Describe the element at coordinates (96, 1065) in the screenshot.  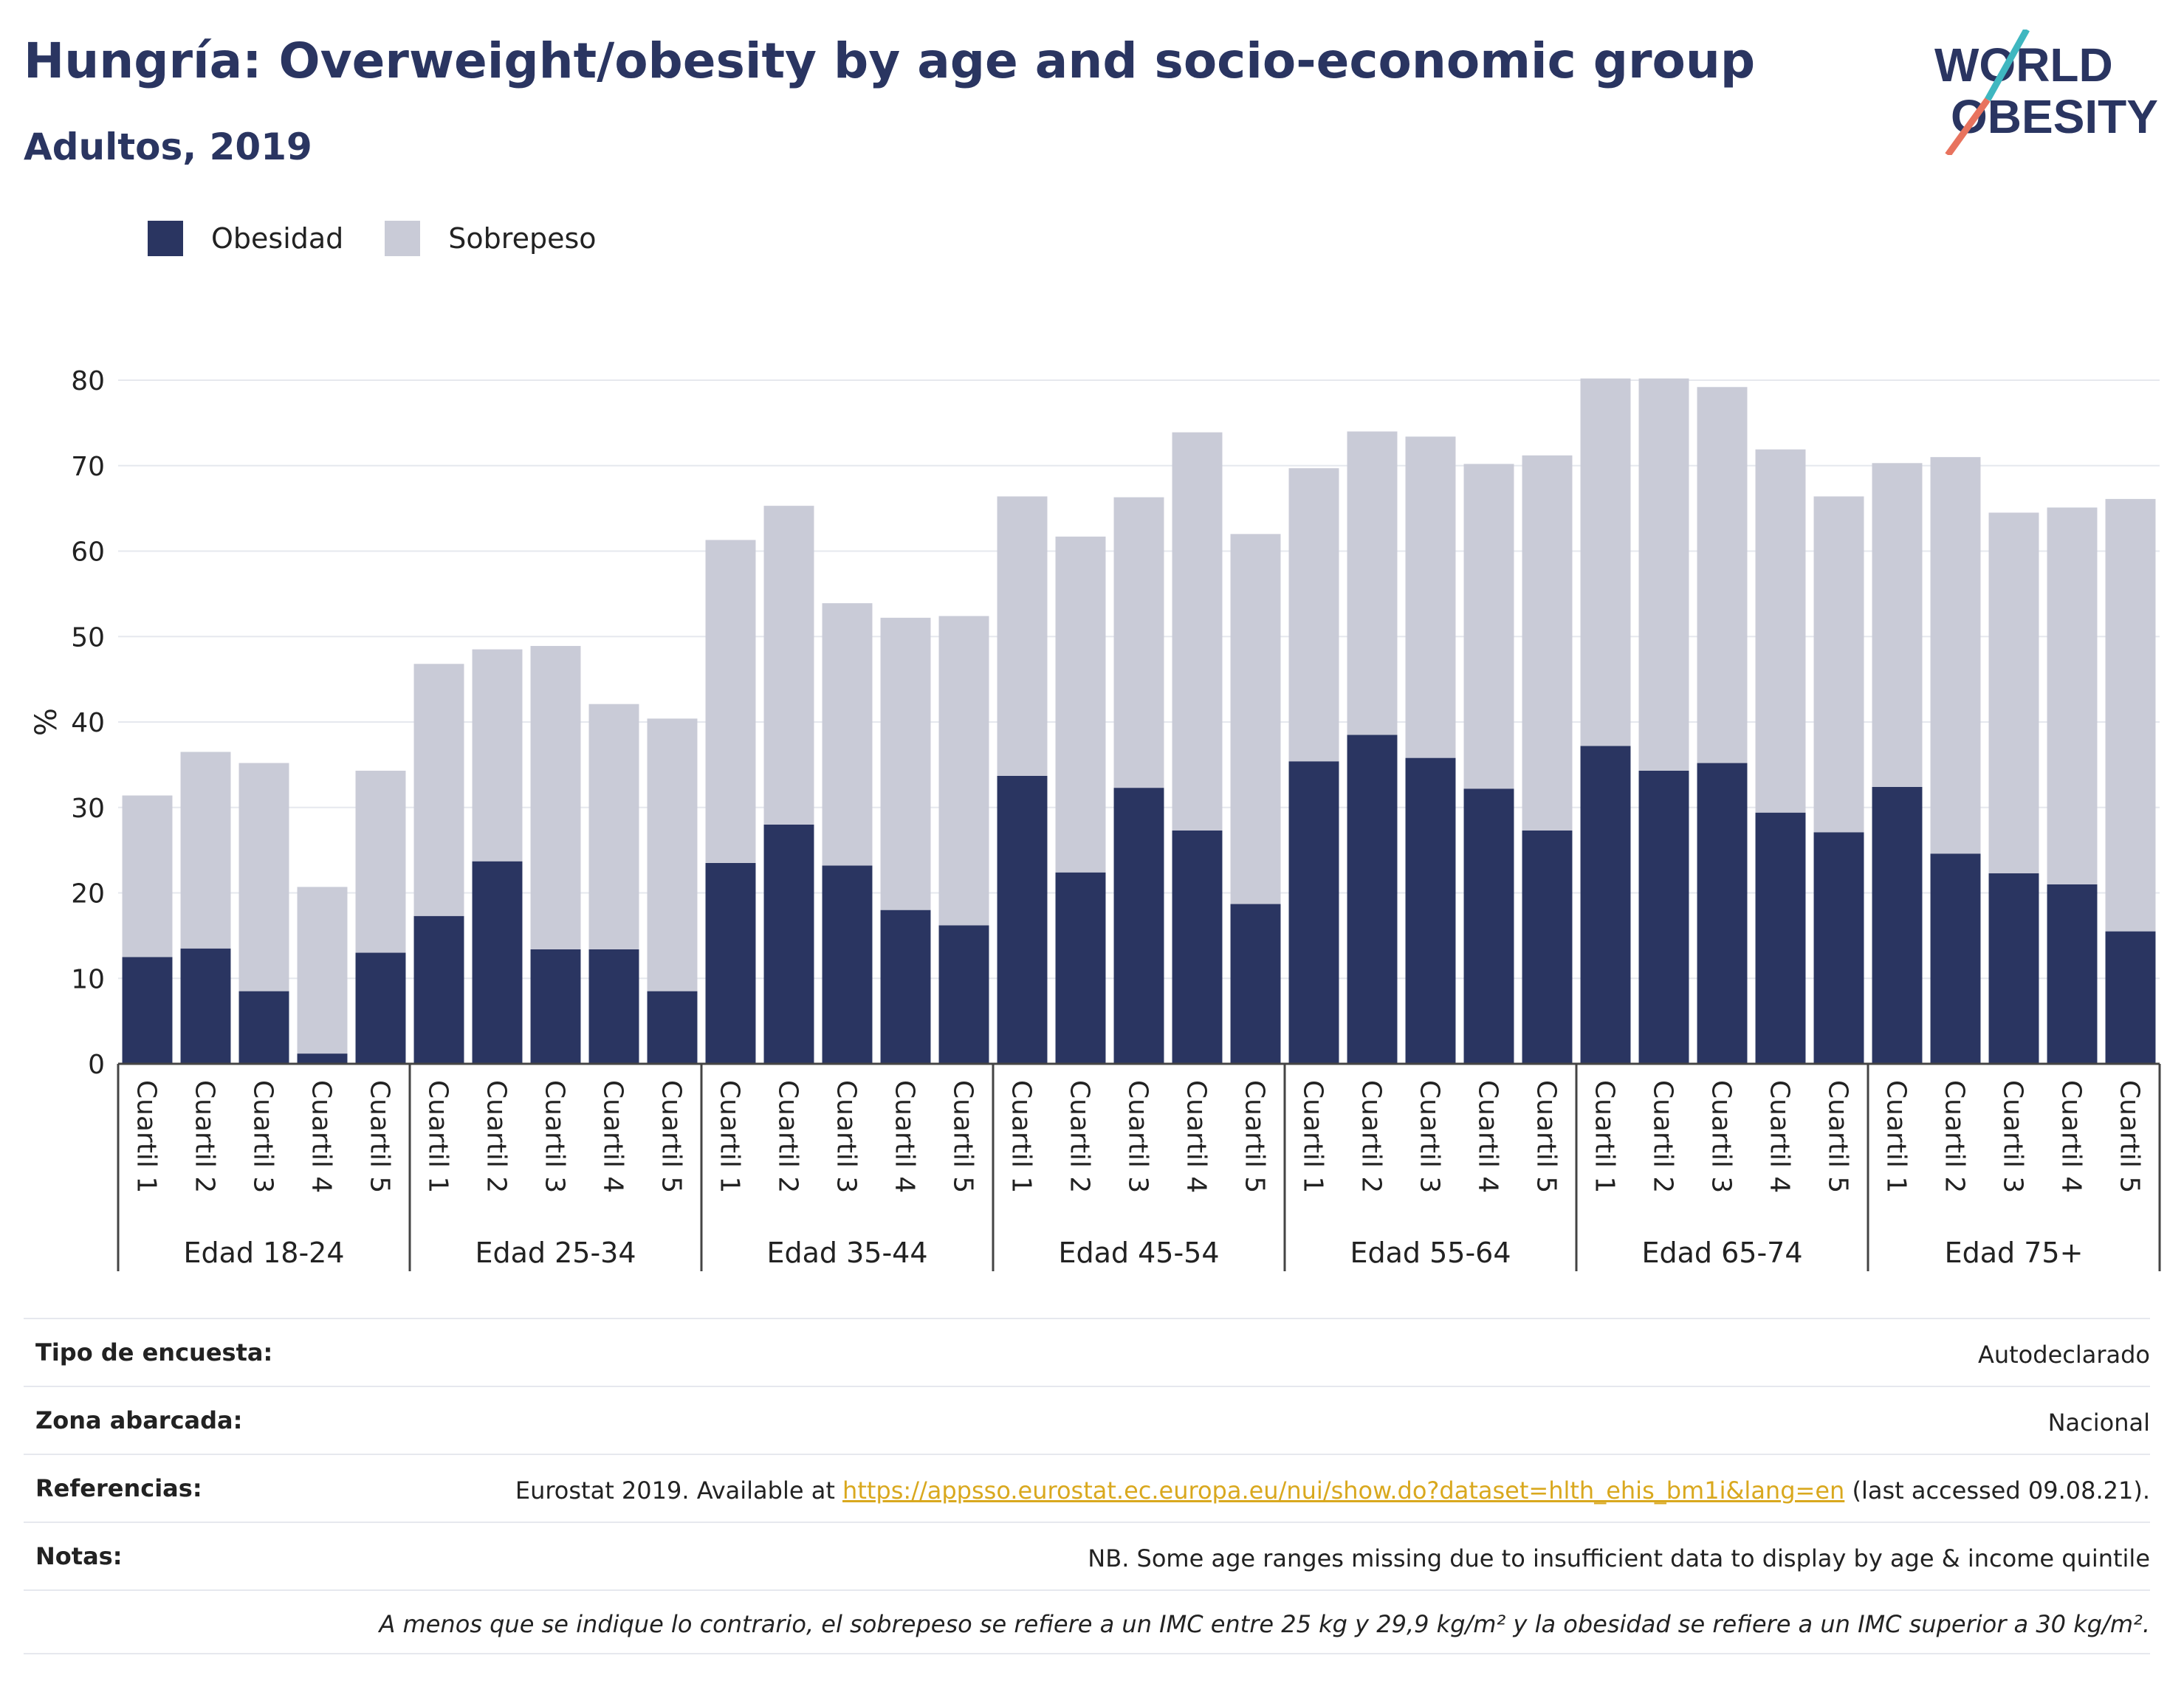
I see `y-tick-label: 0` at that location.